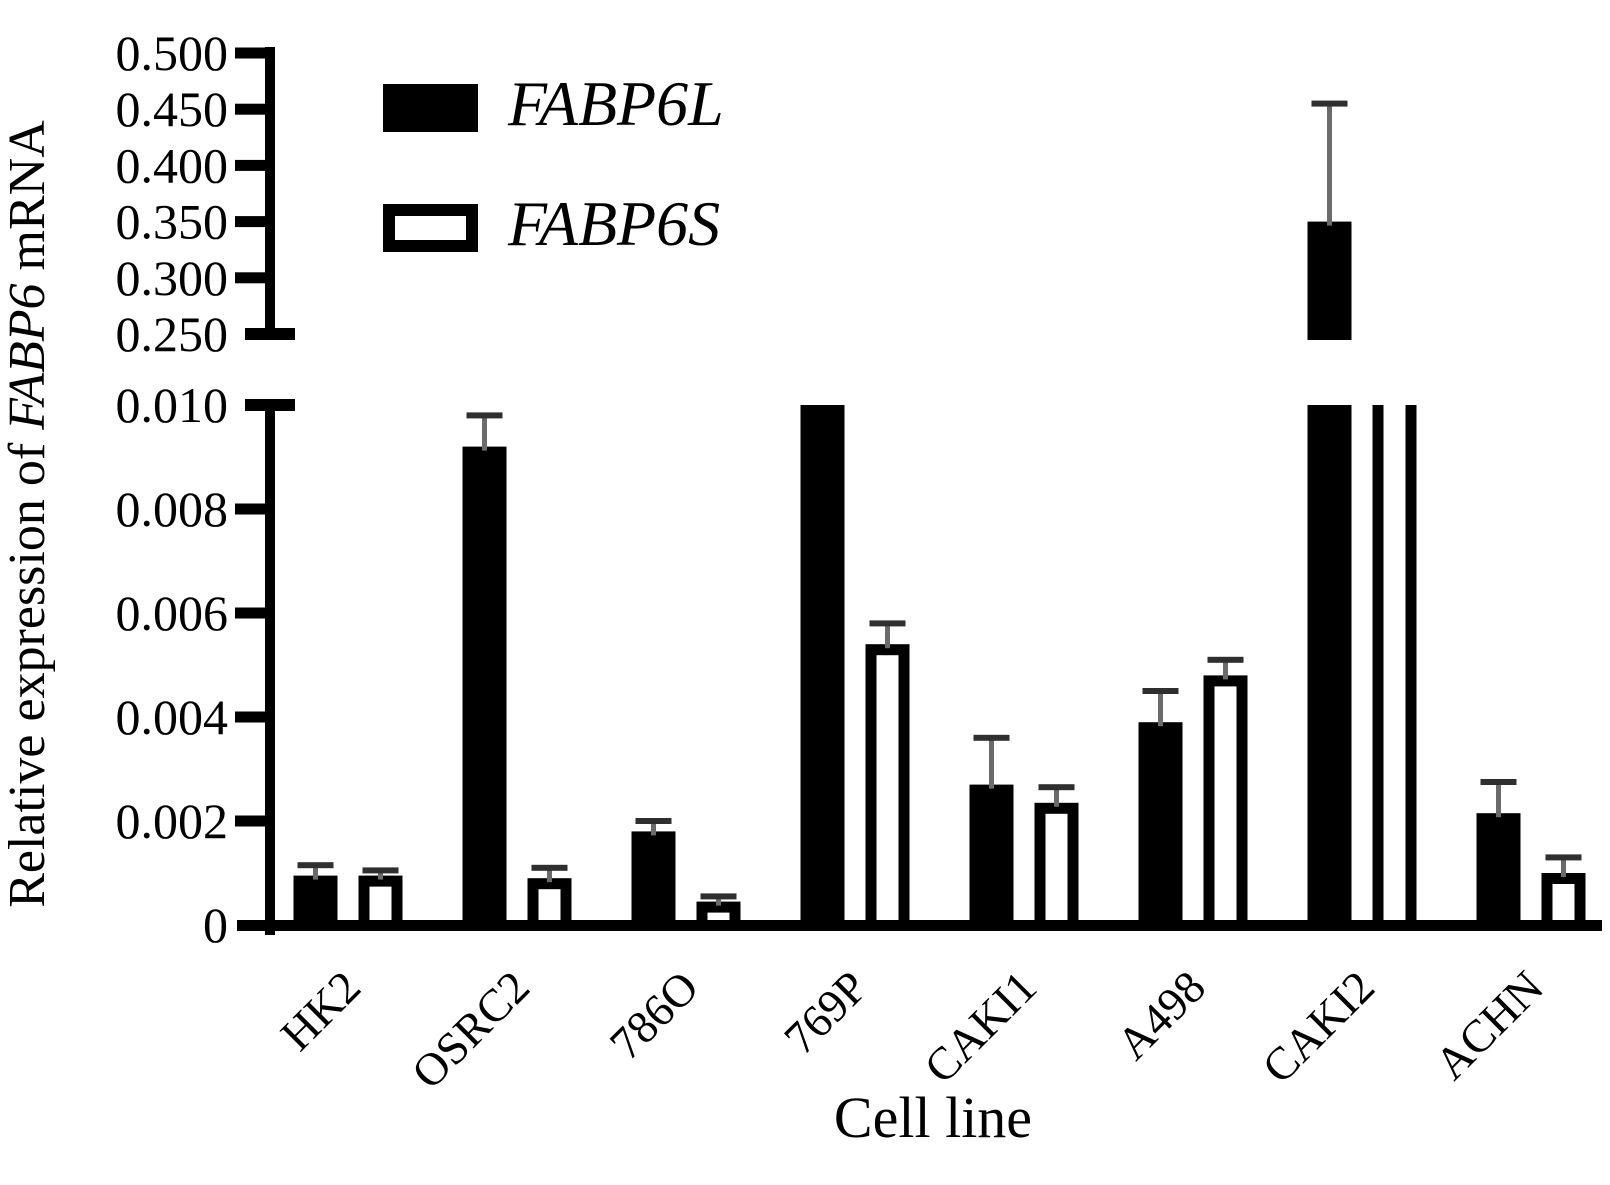 The width and height of the screenshot is (1610, 1185). I want to click on tick-lower-0.006, so click(250, 613).